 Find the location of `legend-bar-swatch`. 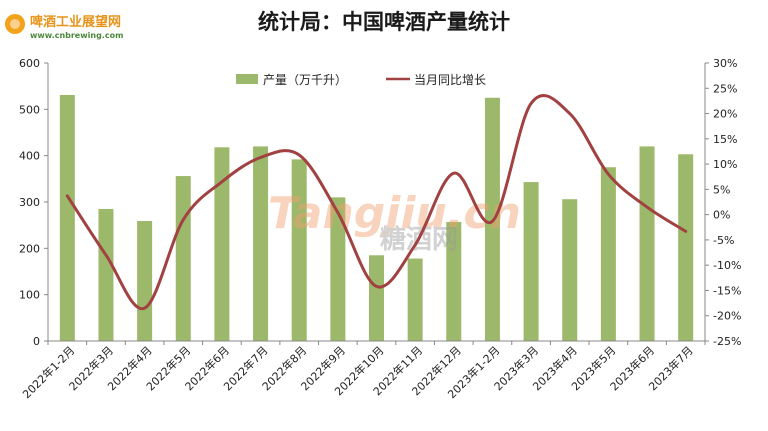

legend-bar-swatch is located at coordinates (247, 79).